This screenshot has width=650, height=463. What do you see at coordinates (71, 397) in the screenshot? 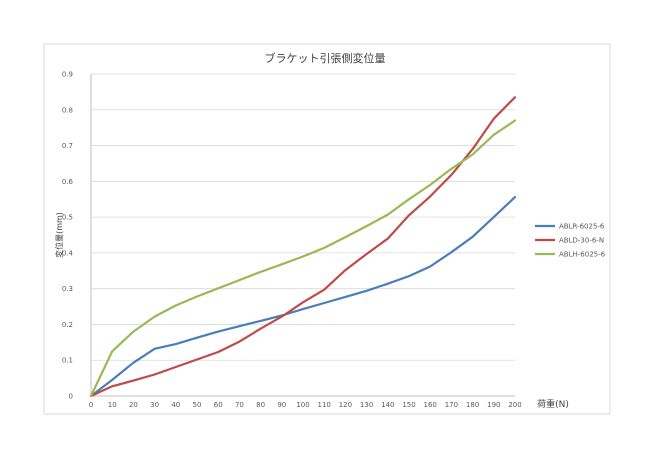
I see `y-tick-label-0: 0` at bounding box center [71, 397].